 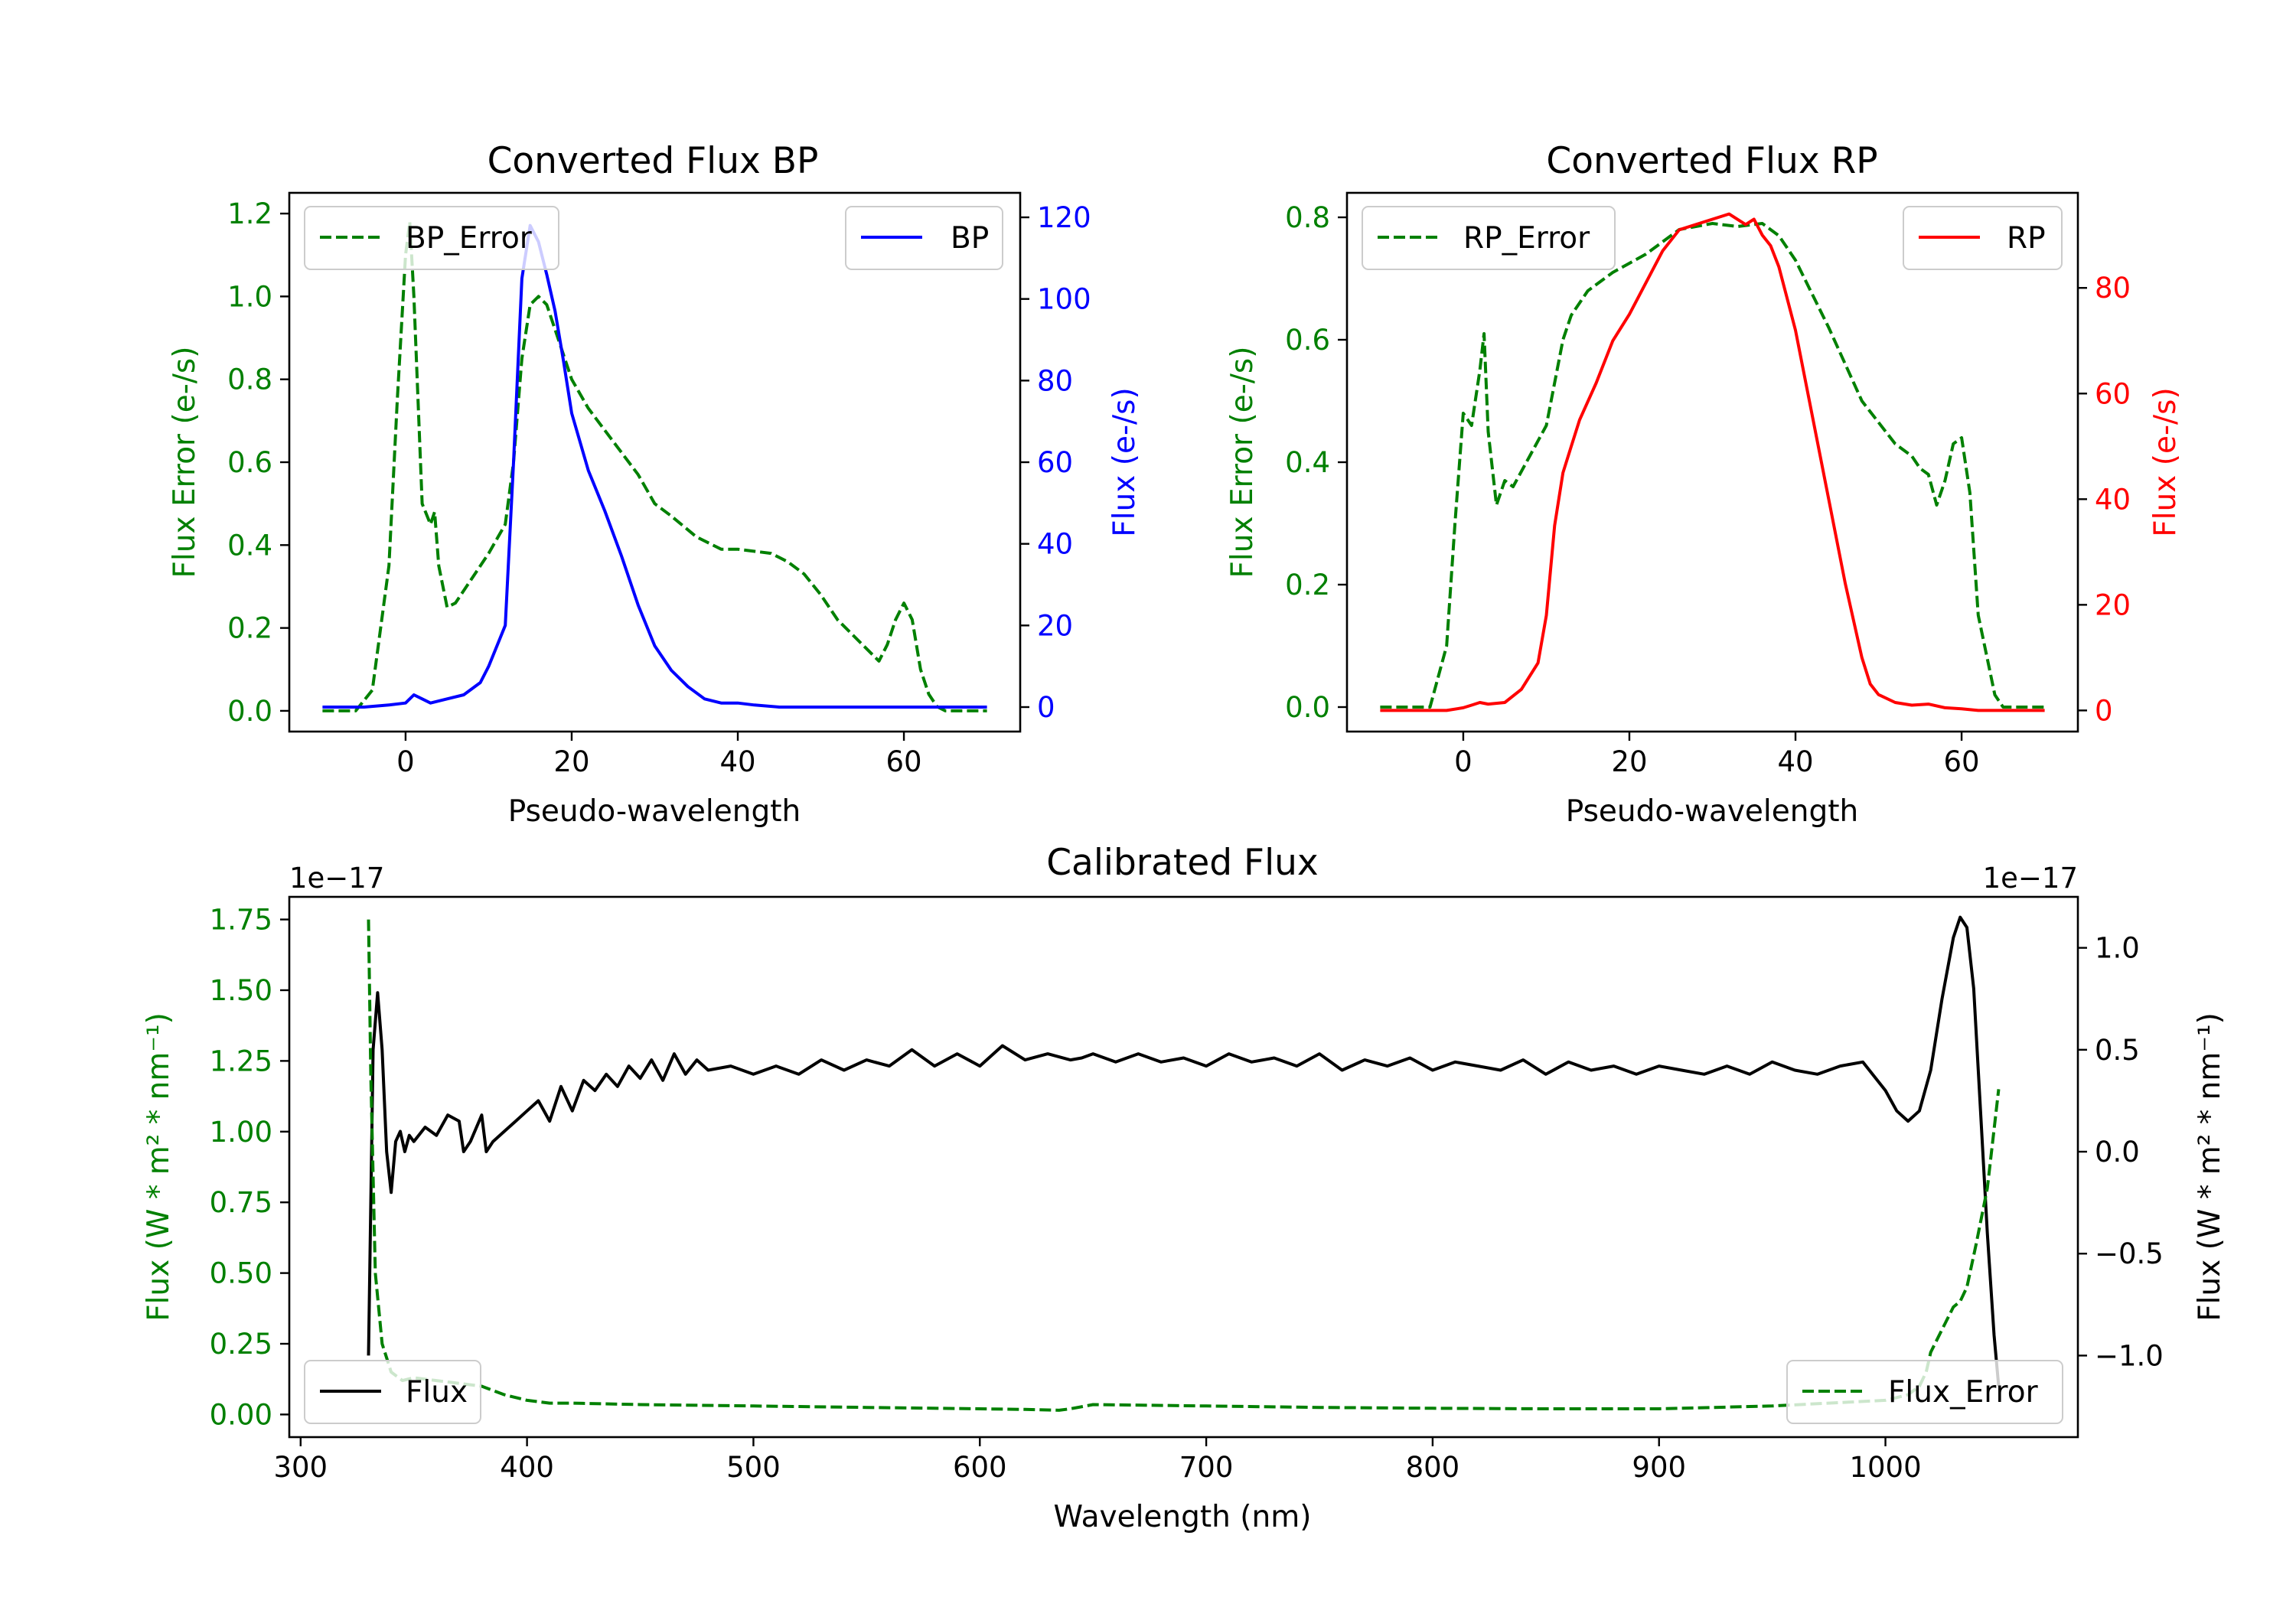 I want to click on bp-x-tick-label: 20, so click(x=571, y=761).